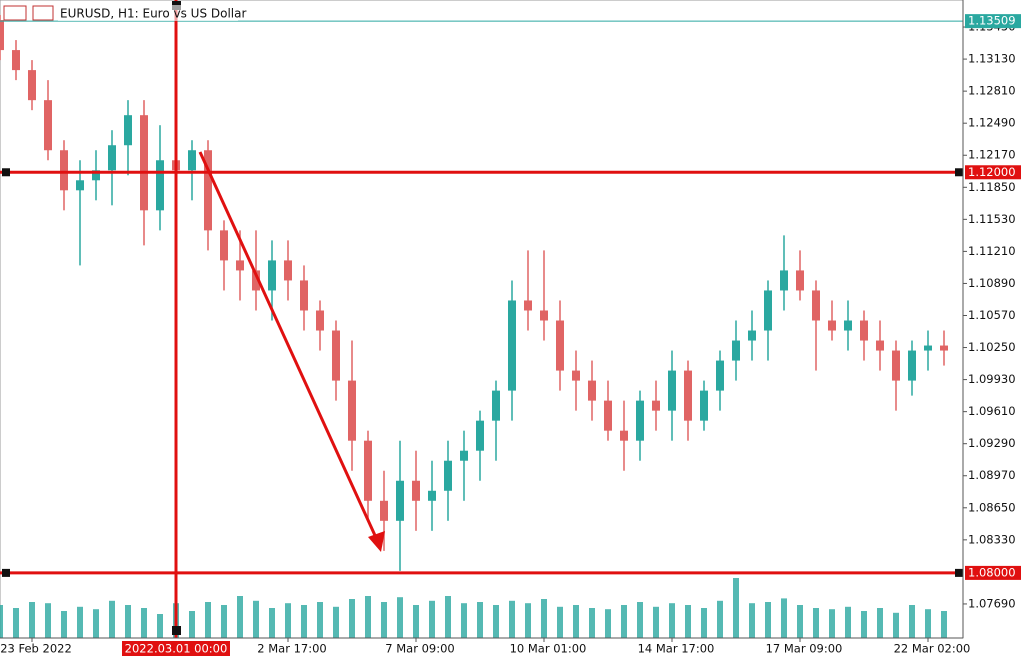 The width and height of the screenshot is (1027, 663). What do you see at coordinates (15, 13) in the screenshot?
I see `menu-icon` at bounding box center [15, 13].